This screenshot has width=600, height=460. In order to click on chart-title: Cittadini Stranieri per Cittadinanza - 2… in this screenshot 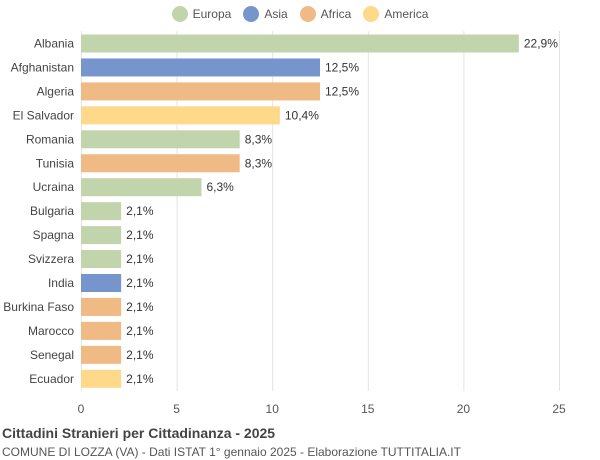, I will do `click(139, 433)`.